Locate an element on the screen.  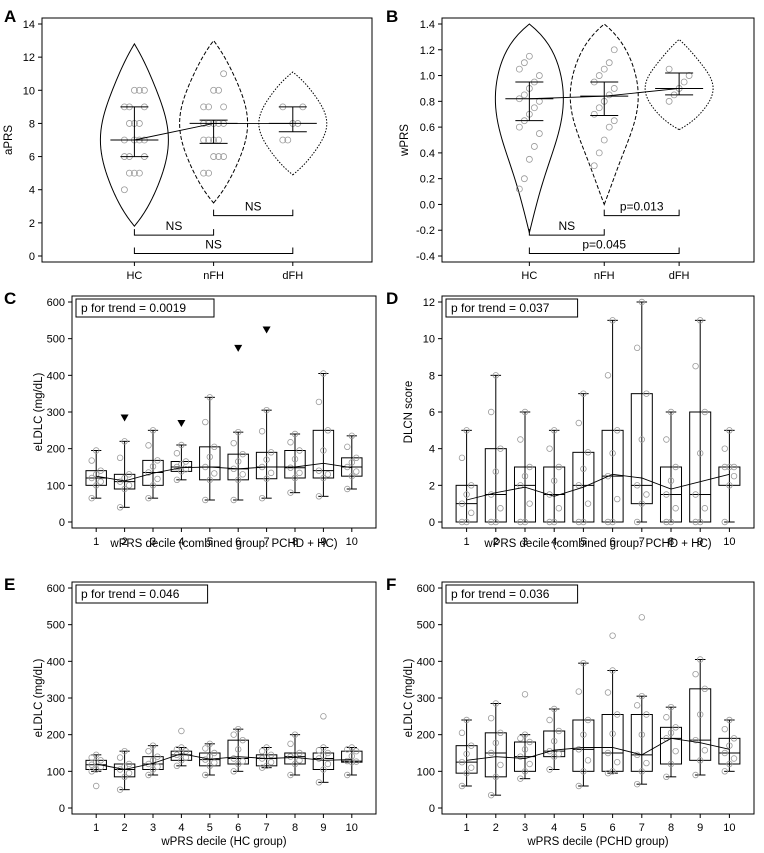
panel-e-outlier-point is located at coordinates (323, 716).